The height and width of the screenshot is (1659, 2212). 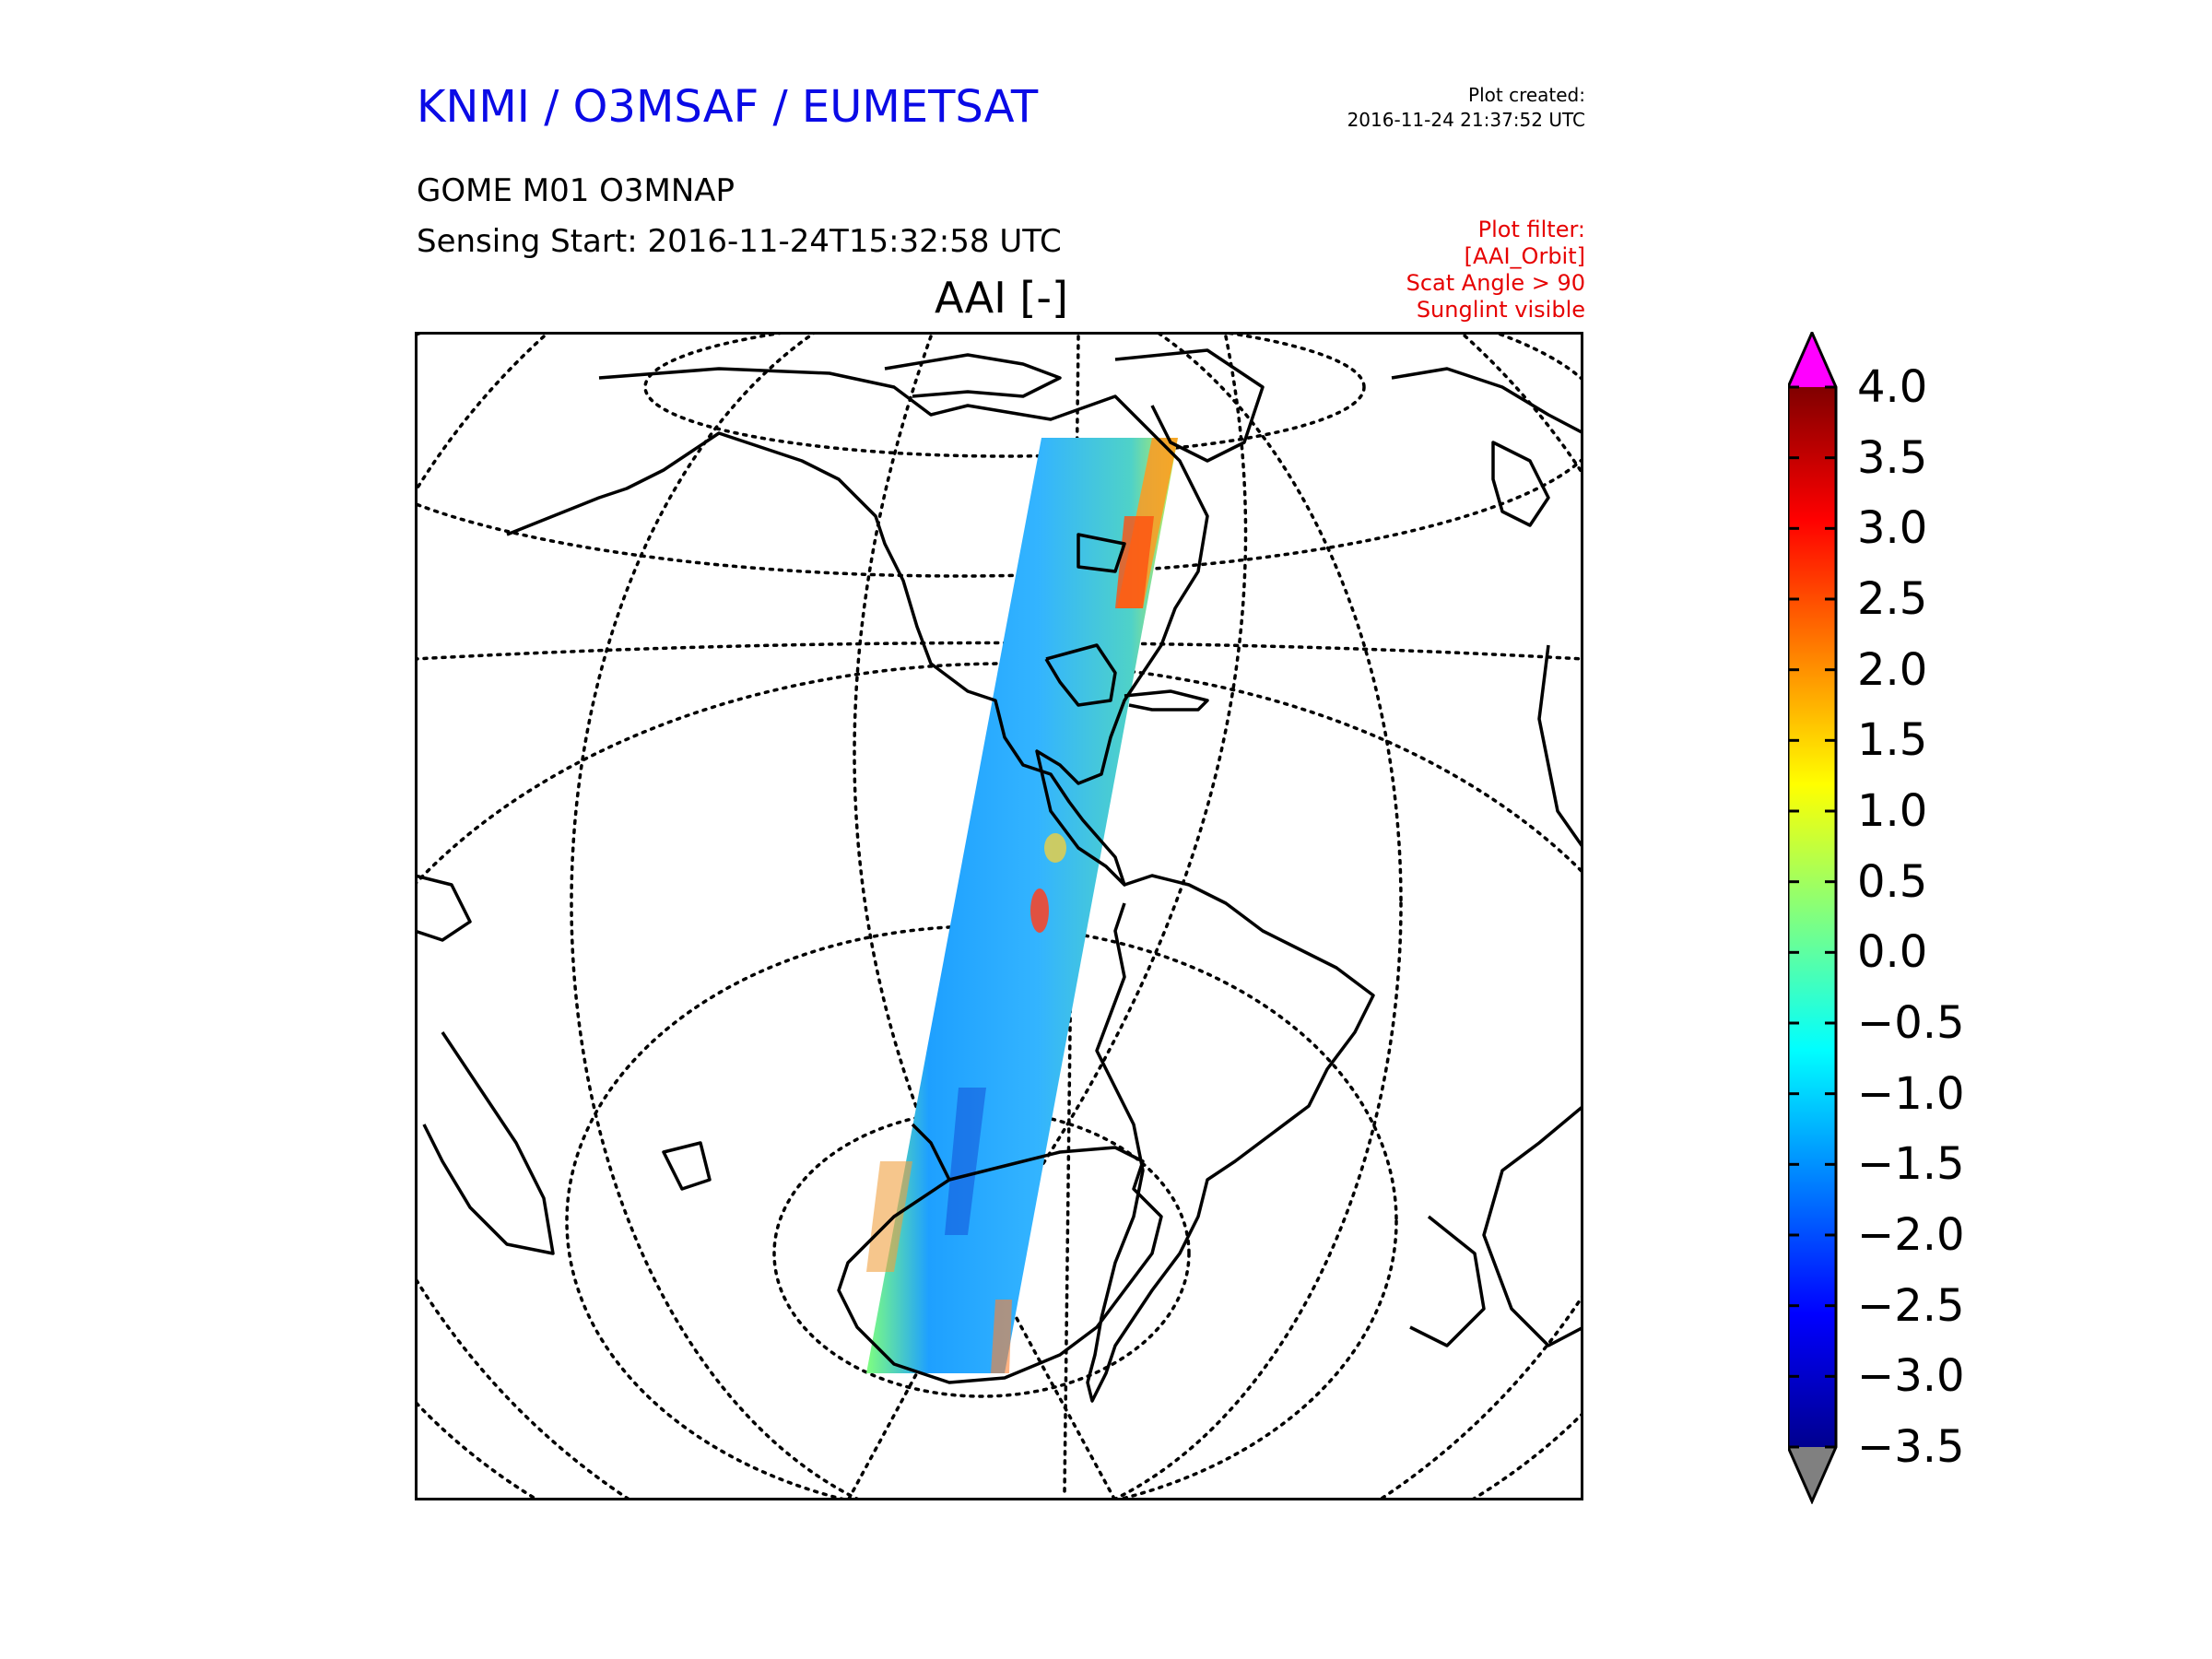 I want to click on south-america-coast, so click(x=1230, y=1138).